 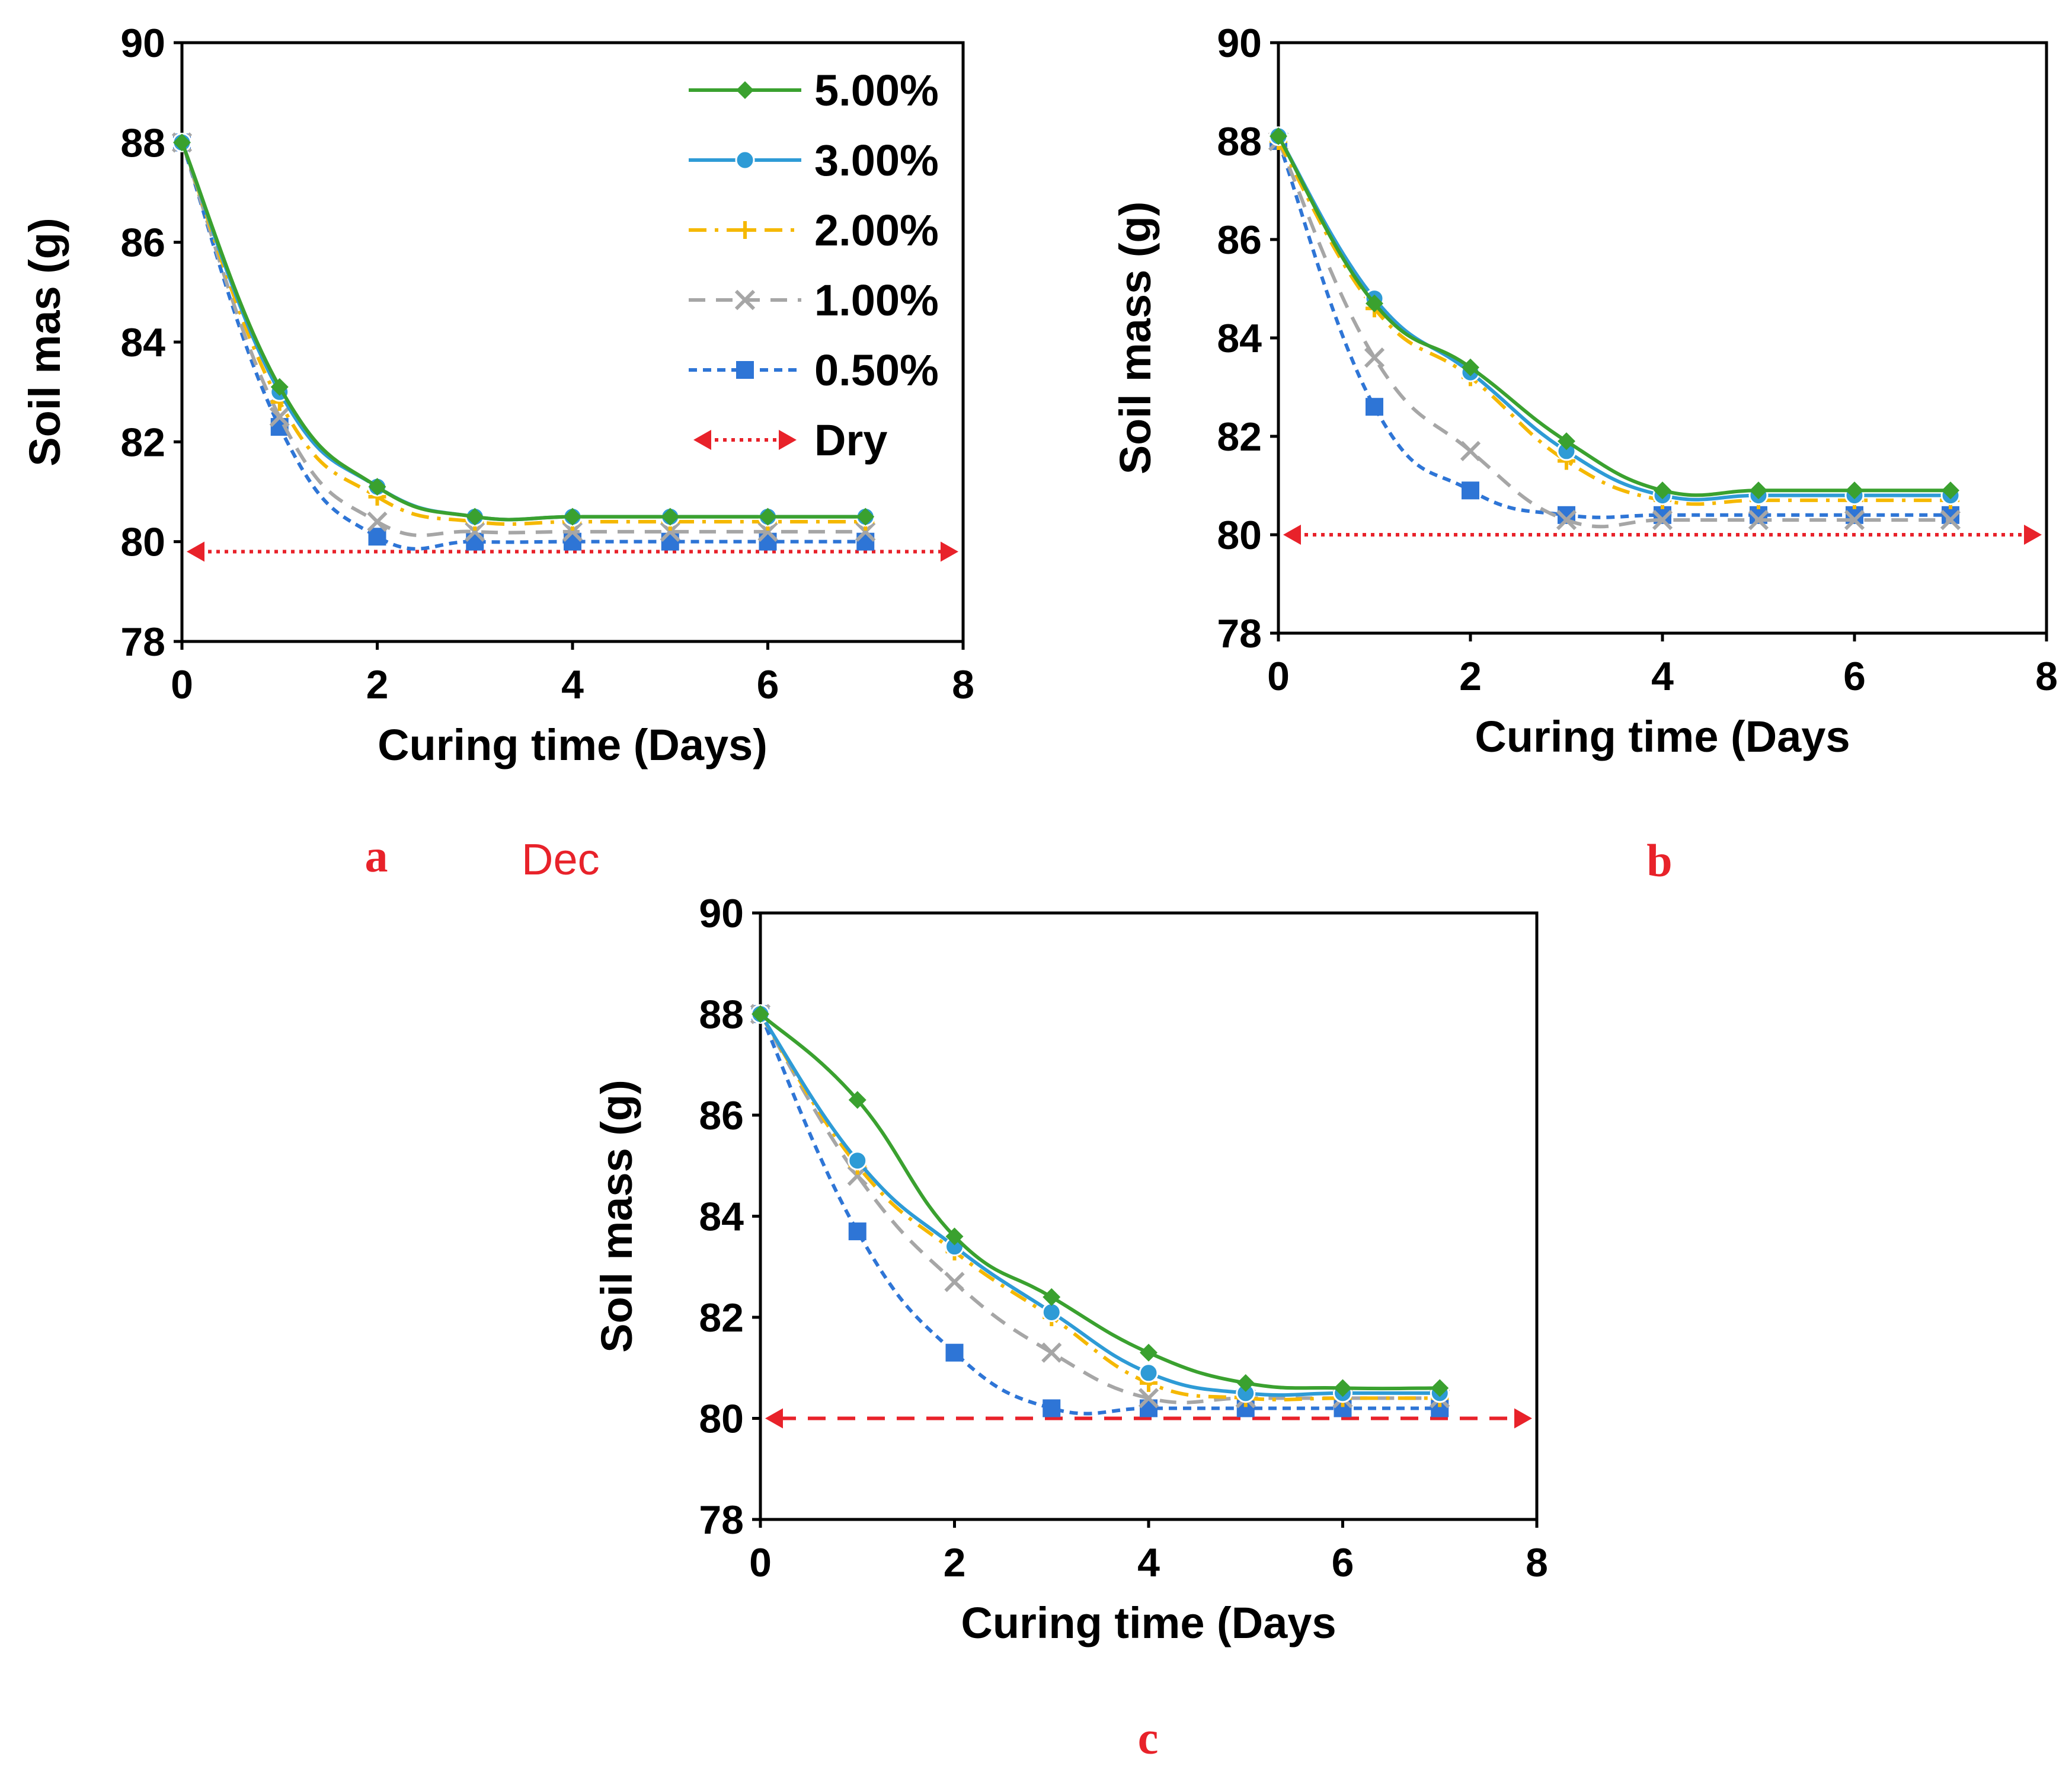 What do you see at coordinates (616, 1216) in the screenshot?
I see `y-axis-label: Soil mass (g)` at bounding box center [616, 1216].